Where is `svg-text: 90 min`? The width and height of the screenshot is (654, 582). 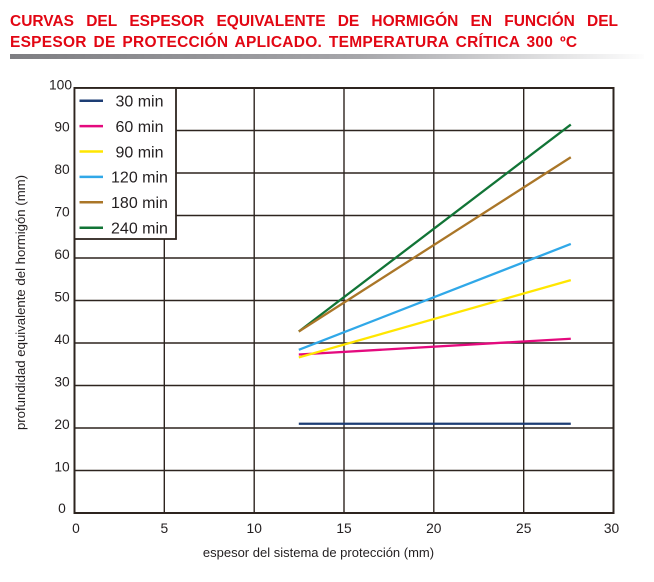 svg-text: 90 min is located at coordinates (139, 152).